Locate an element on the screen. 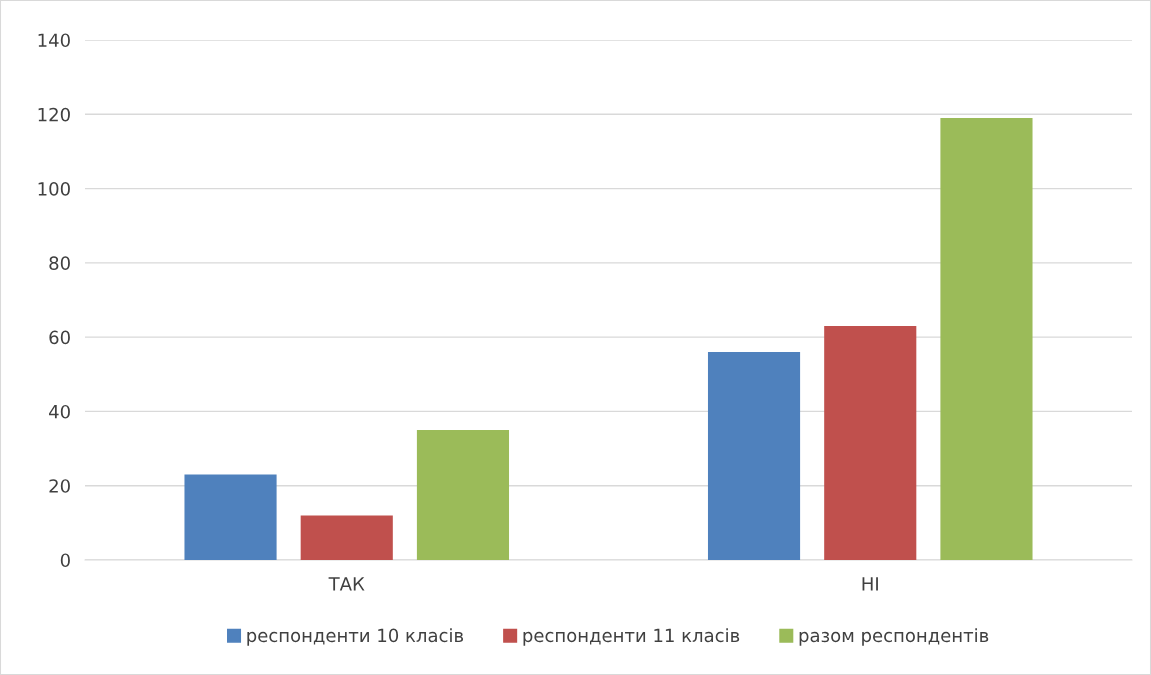 The height and width of the screenshot is (675, 1151). y-tick-label: 0 is located at coordinates (65, 560).